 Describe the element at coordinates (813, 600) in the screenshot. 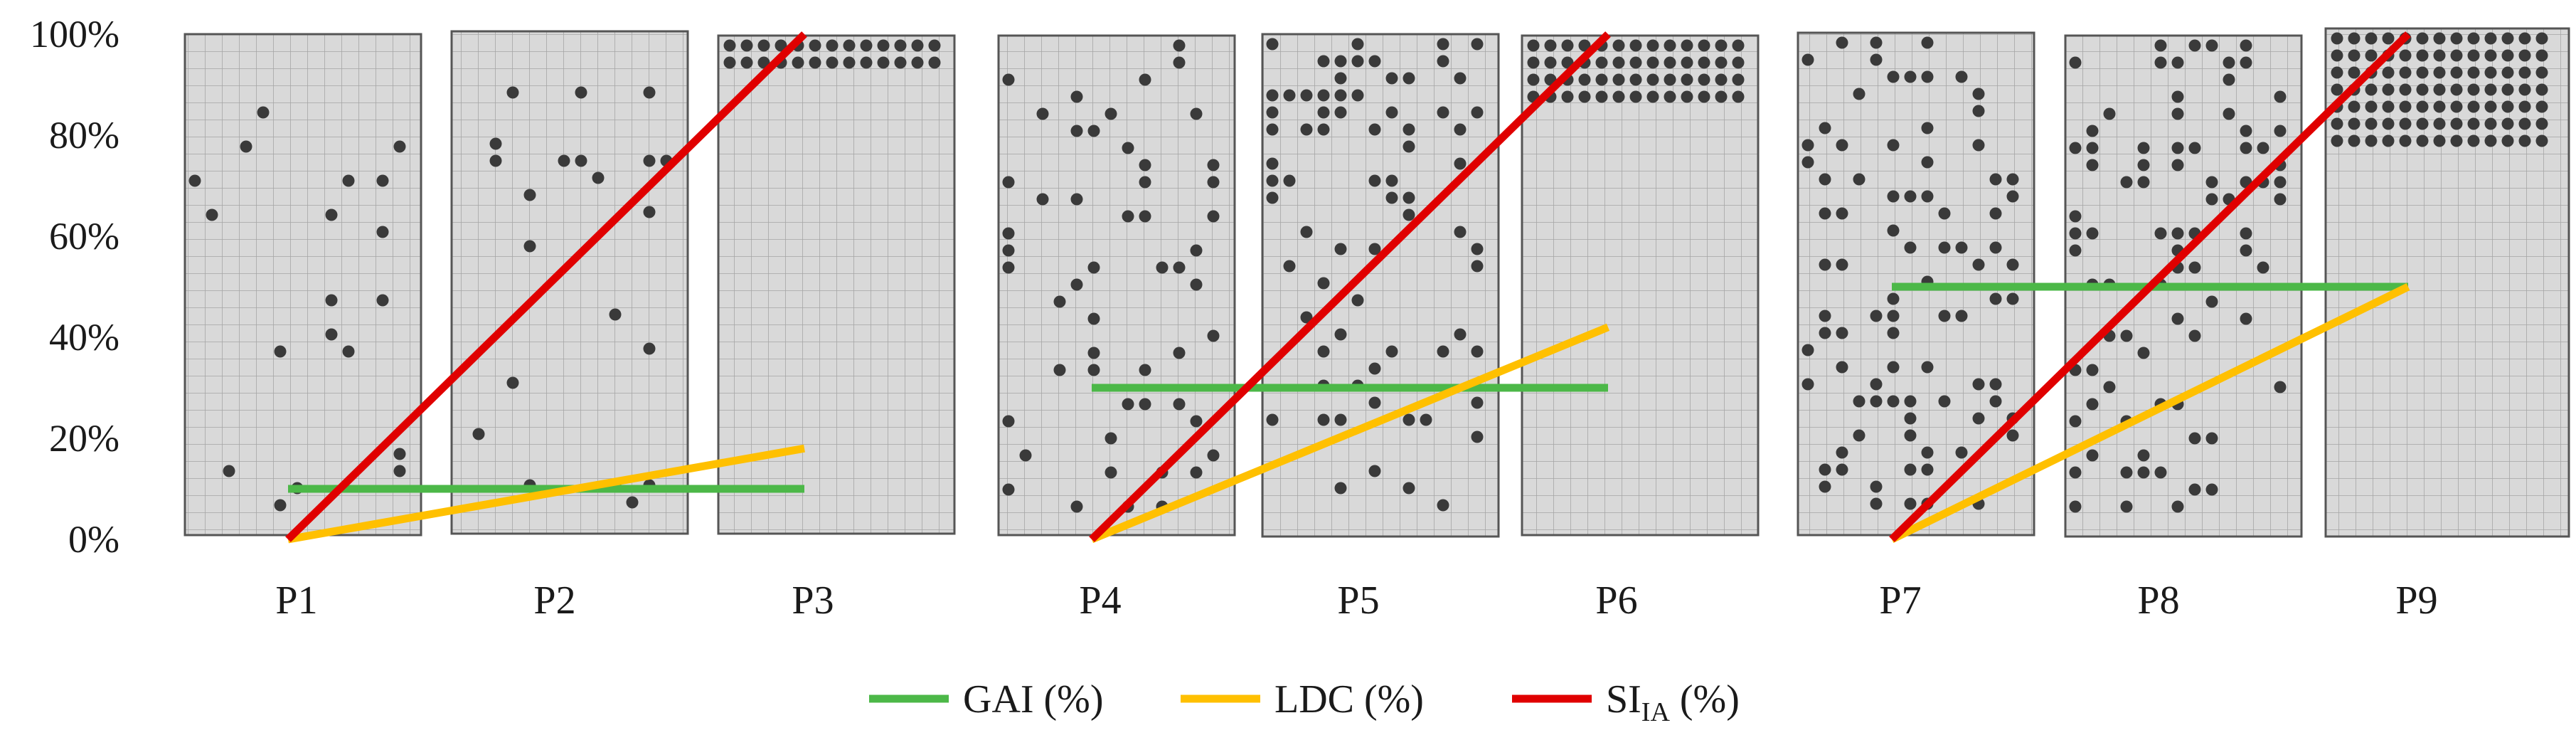

I see `x-tick-label-p3: P3` at that location.